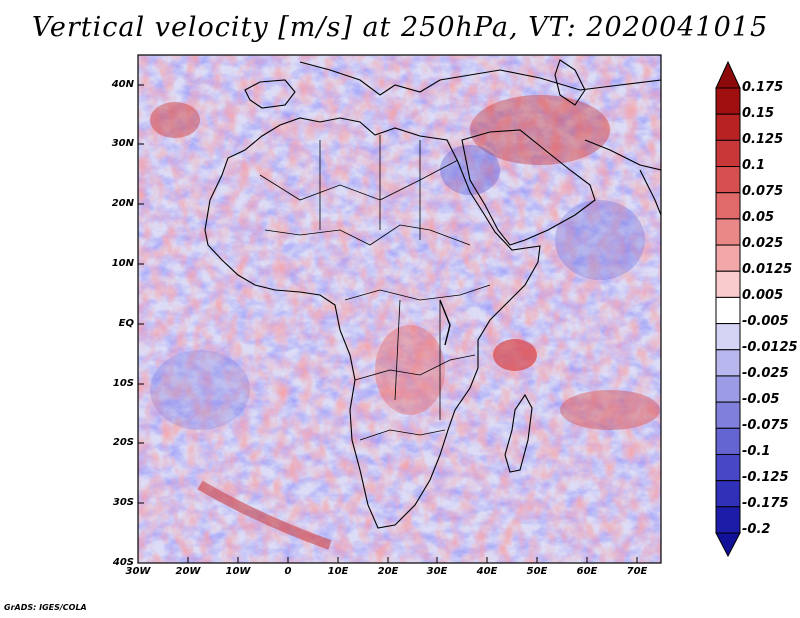  Describe the element at coordinates (763, 87) in the screenshot. I see `colorbar-level-label: 0.175` at that location.